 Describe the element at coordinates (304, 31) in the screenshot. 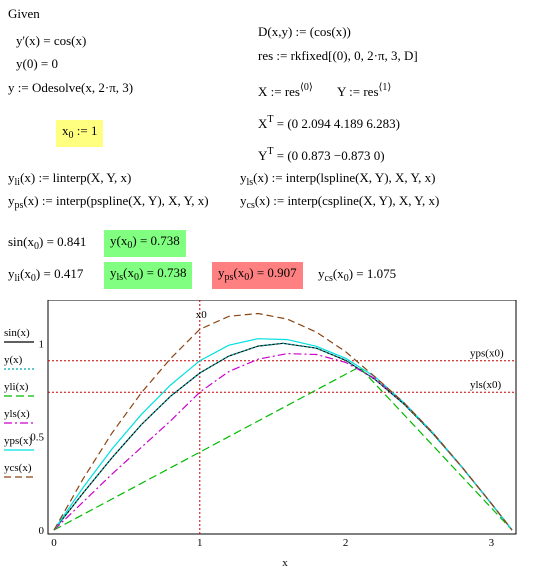

I see `D-definition: D(x,y) := (cos(x))` at that location.